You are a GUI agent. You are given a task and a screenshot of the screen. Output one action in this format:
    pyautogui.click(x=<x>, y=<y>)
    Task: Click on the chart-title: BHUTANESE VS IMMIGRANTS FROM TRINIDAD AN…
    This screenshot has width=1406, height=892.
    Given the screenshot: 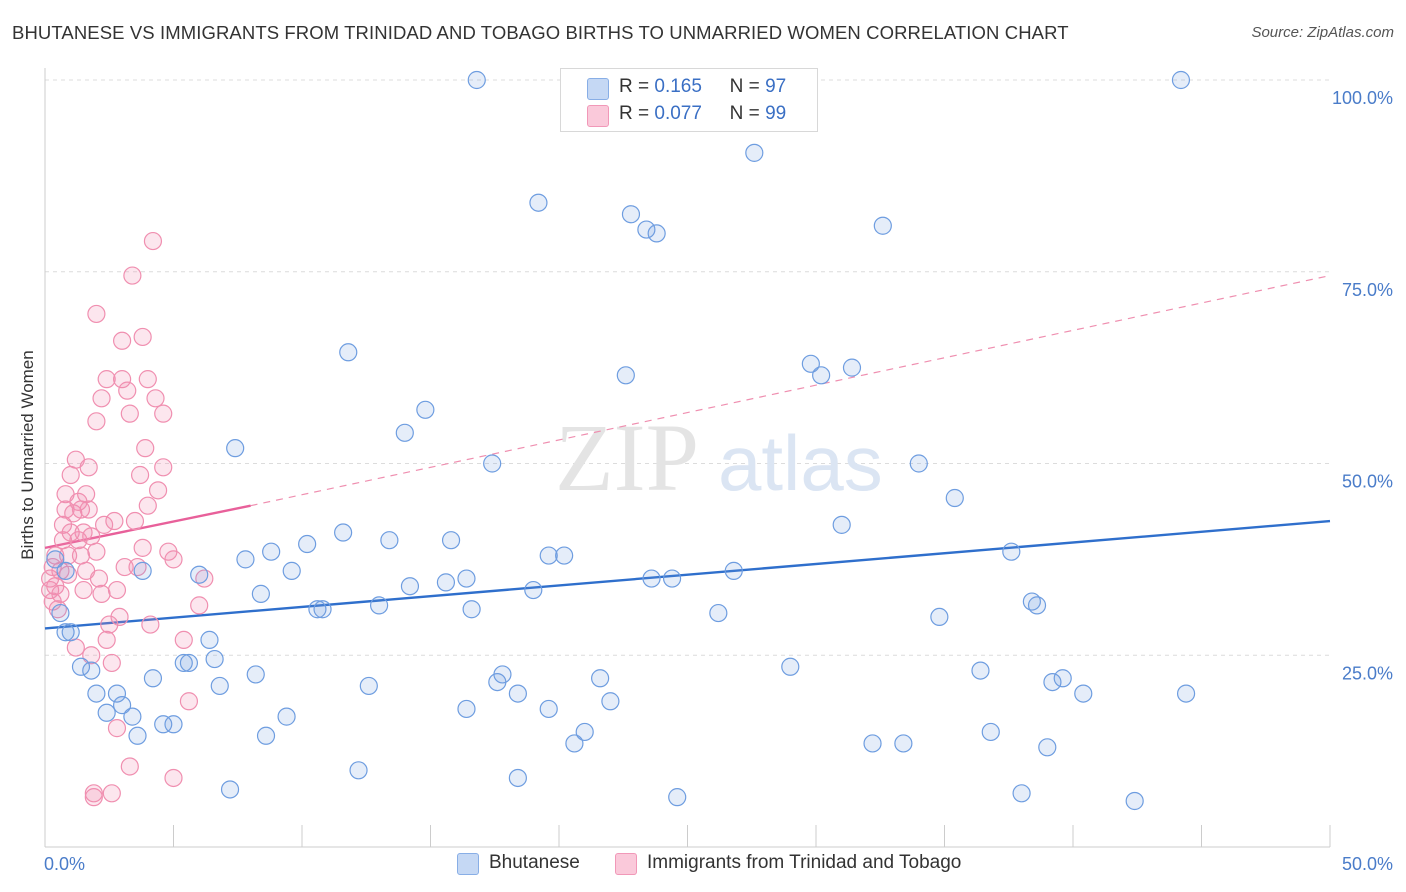 What is the action you would take?
    pyautogui.click(x=540, y=32)
    